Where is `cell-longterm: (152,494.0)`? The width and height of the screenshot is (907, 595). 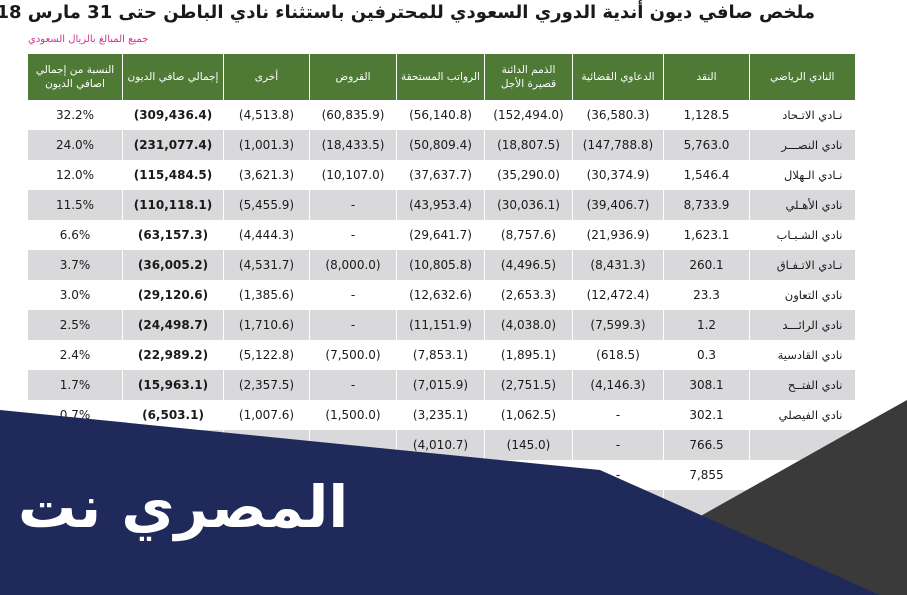
cell-longterm: (152,494.0) is located at coordinates (528, 115).